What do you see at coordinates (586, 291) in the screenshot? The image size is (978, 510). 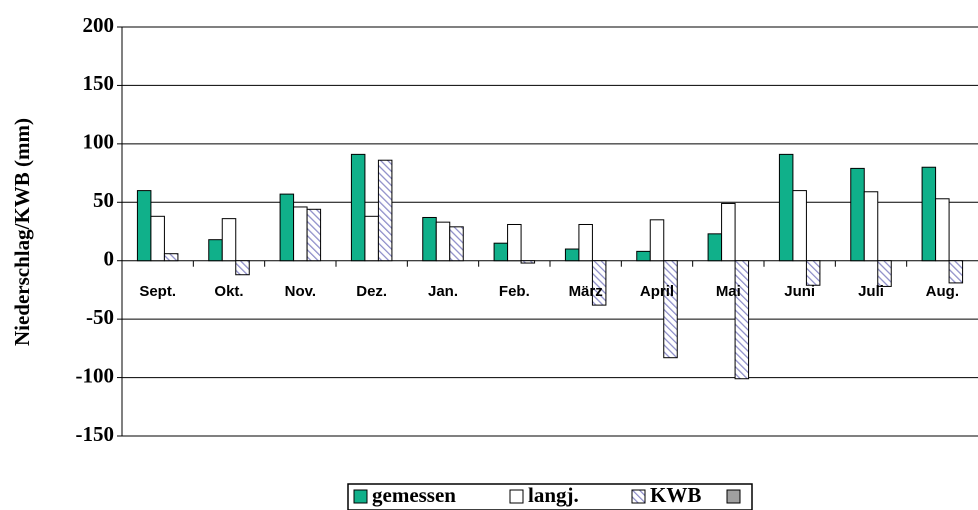 I see `x-tick-label: März` at bounding box center [586, 291].